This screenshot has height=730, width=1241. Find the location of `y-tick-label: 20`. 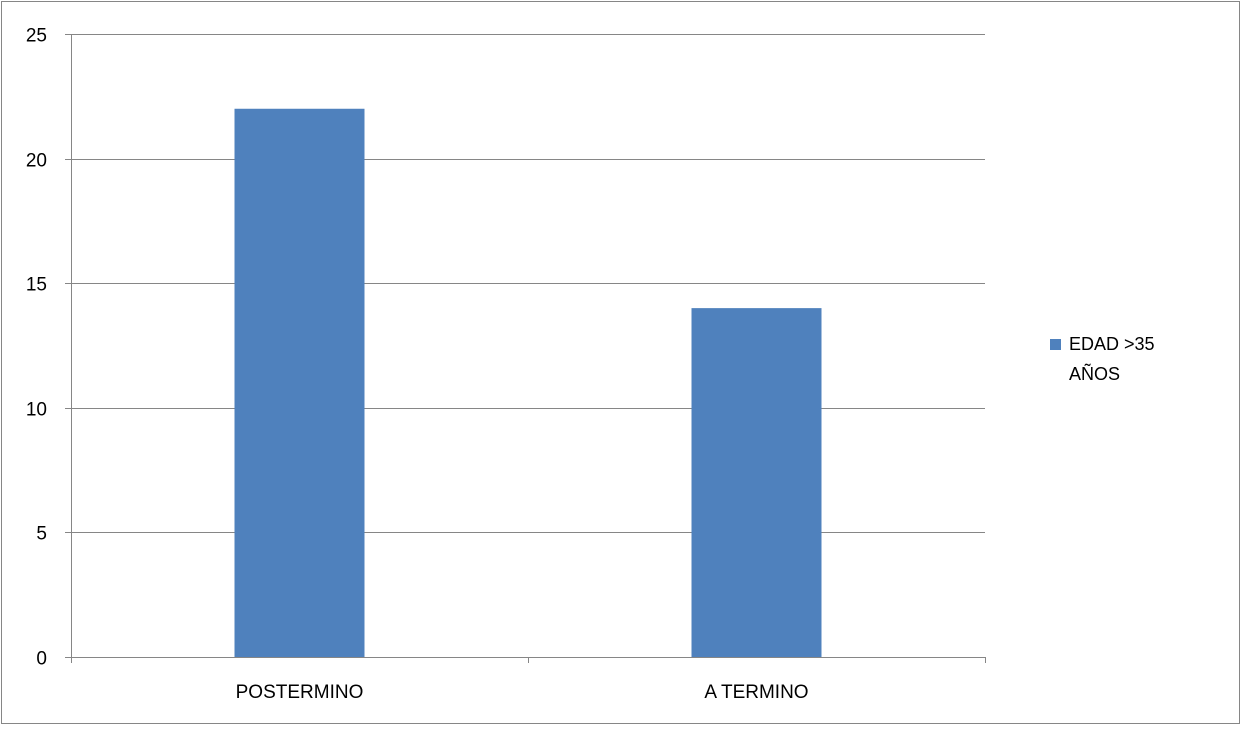

y-tick-label: 20 is located at coordinates (36, 161).